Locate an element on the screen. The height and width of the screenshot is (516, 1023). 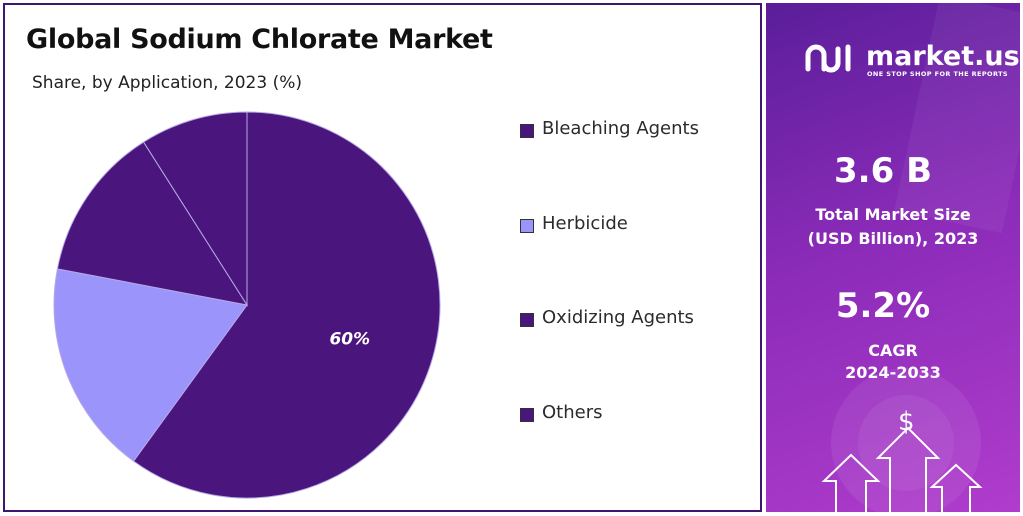
pie-slice-herbicide is located at coordinates (150, 365).